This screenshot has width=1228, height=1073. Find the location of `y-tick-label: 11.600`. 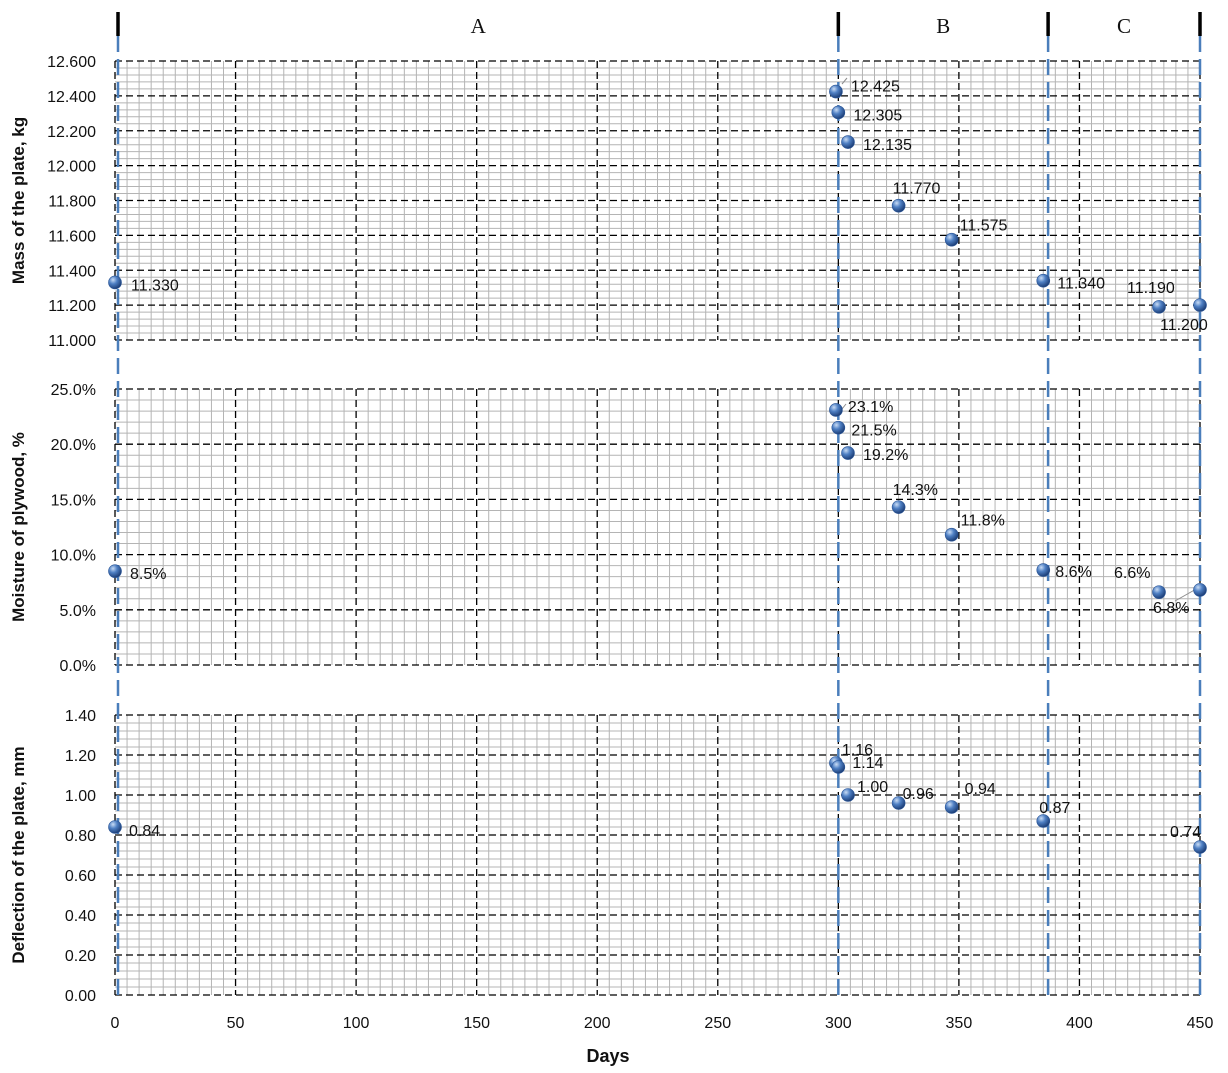

y-tick-label: 11.600 is located at coordinates (72, 236).